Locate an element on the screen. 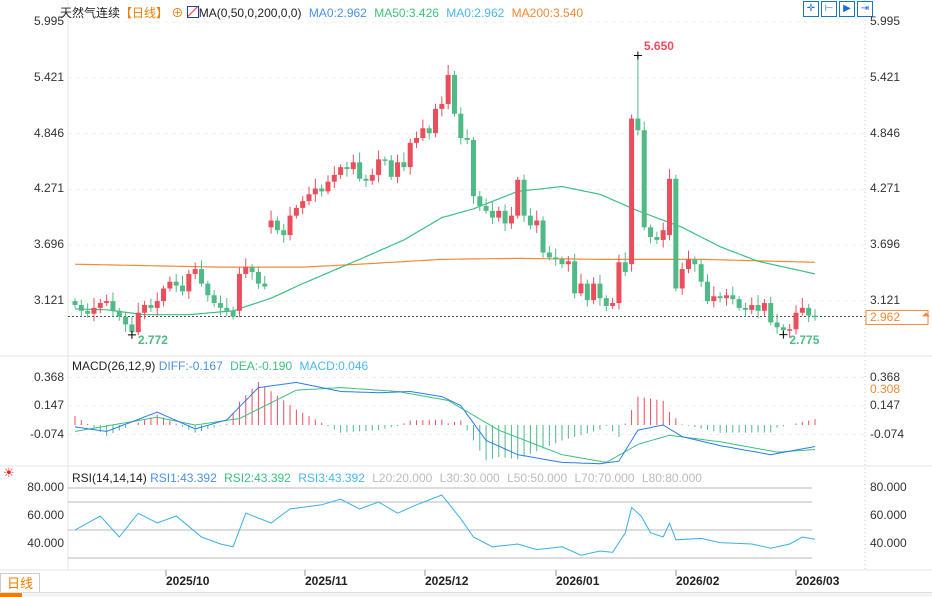 This screenshot has width=932, height=597. zoom-in-tool-icon: ⊢ is located at coordinates (829, 9).